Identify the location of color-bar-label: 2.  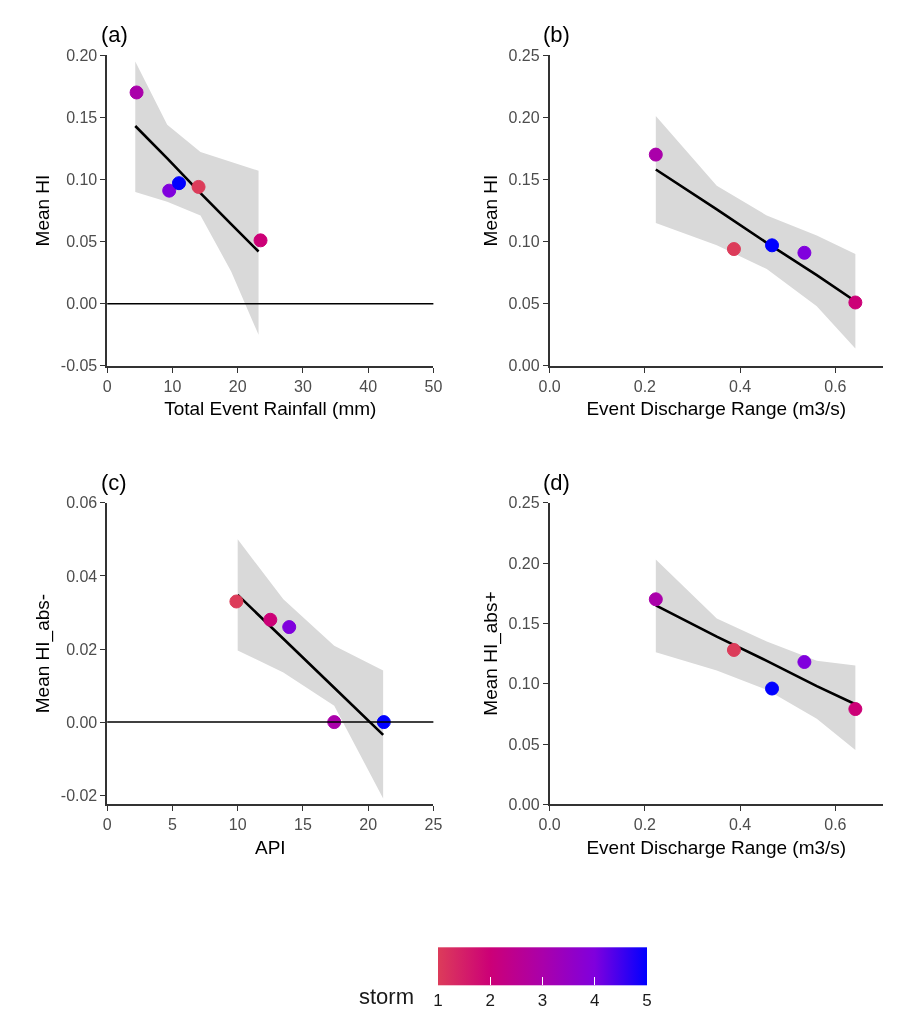
(490, 1001).